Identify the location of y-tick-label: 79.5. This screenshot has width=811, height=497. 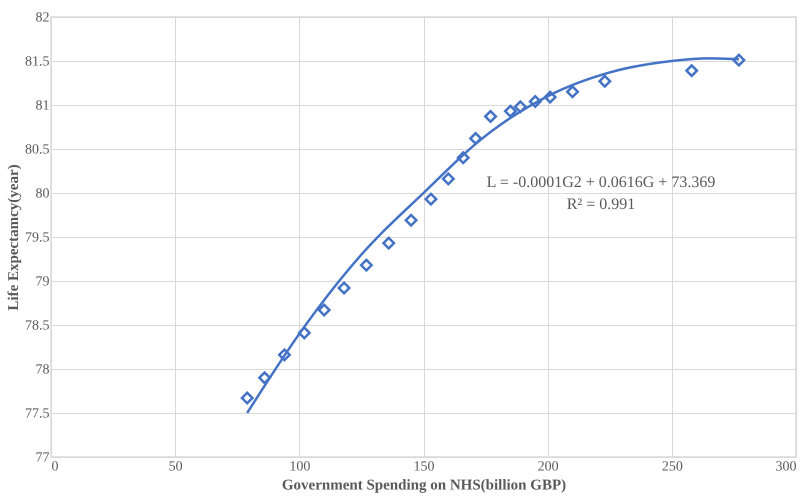
(37, 238).